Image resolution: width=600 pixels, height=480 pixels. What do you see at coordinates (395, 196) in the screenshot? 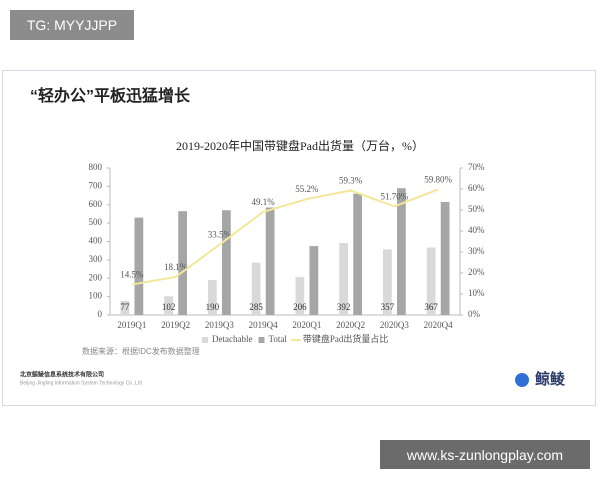
I see `data-label: 51.70%` at bounding box center [395, 196].